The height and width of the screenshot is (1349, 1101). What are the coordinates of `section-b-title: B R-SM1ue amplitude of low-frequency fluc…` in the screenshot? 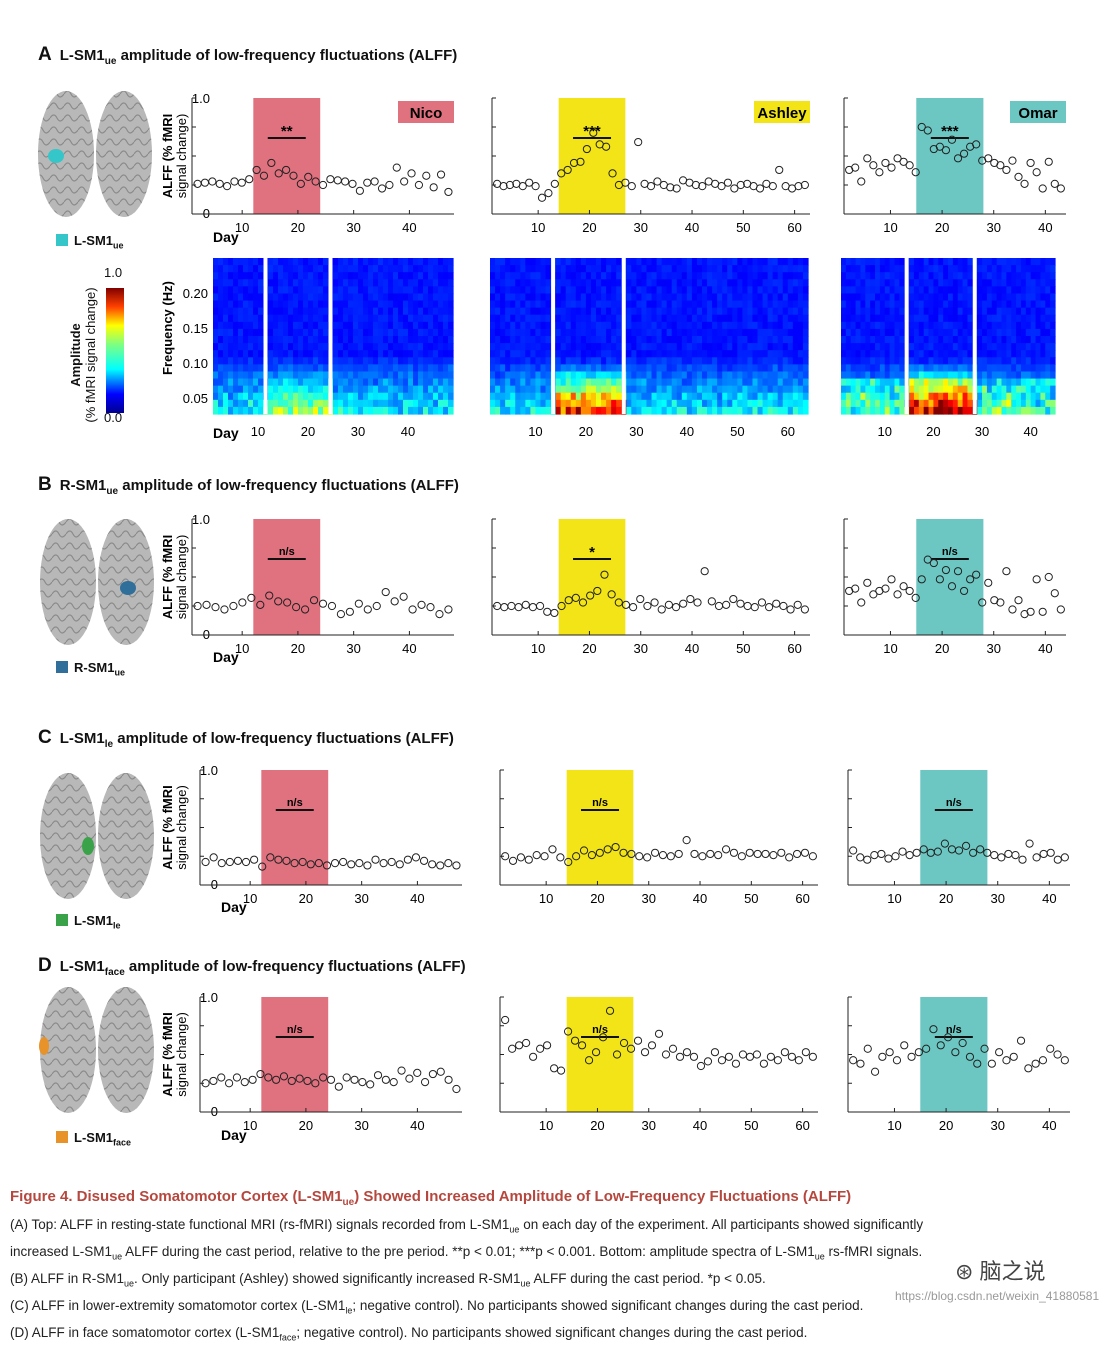 It's located at (248, 485).